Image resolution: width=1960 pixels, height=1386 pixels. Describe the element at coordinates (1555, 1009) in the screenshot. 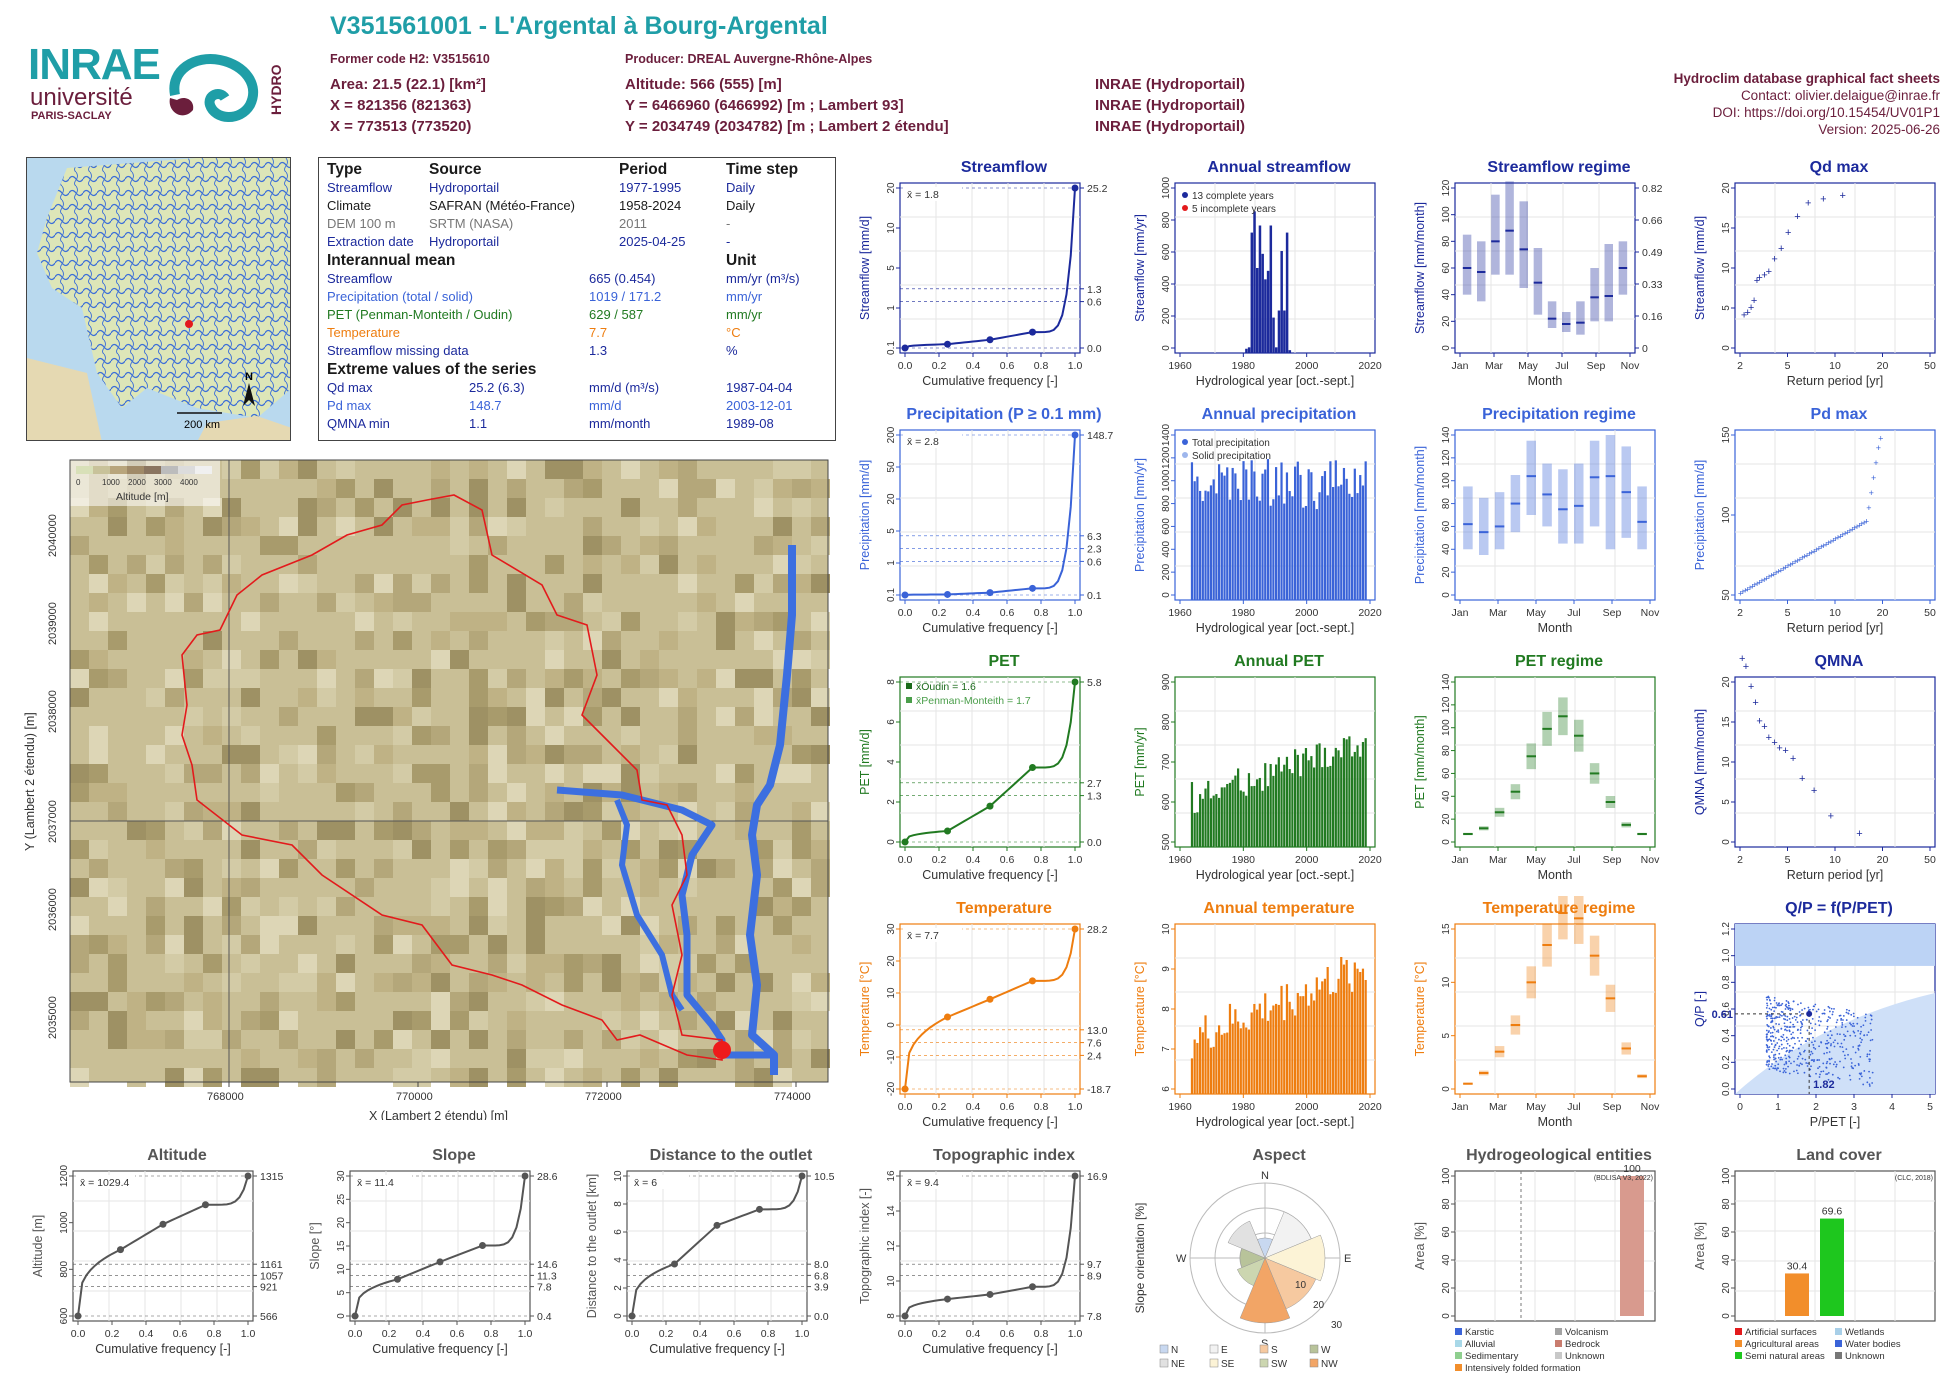

I see `plot-frame` at that location.